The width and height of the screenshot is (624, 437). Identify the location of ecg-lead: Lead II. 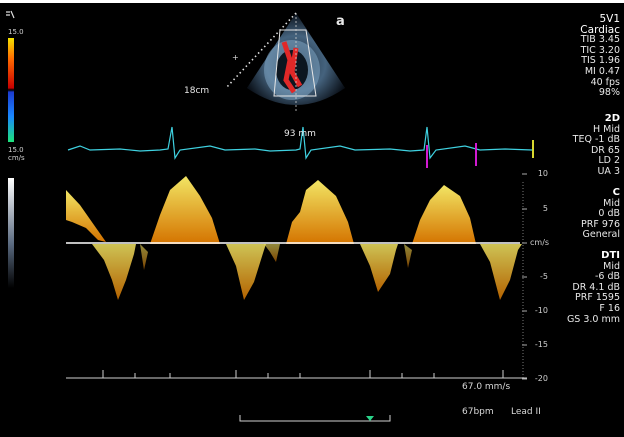
(526, 412).